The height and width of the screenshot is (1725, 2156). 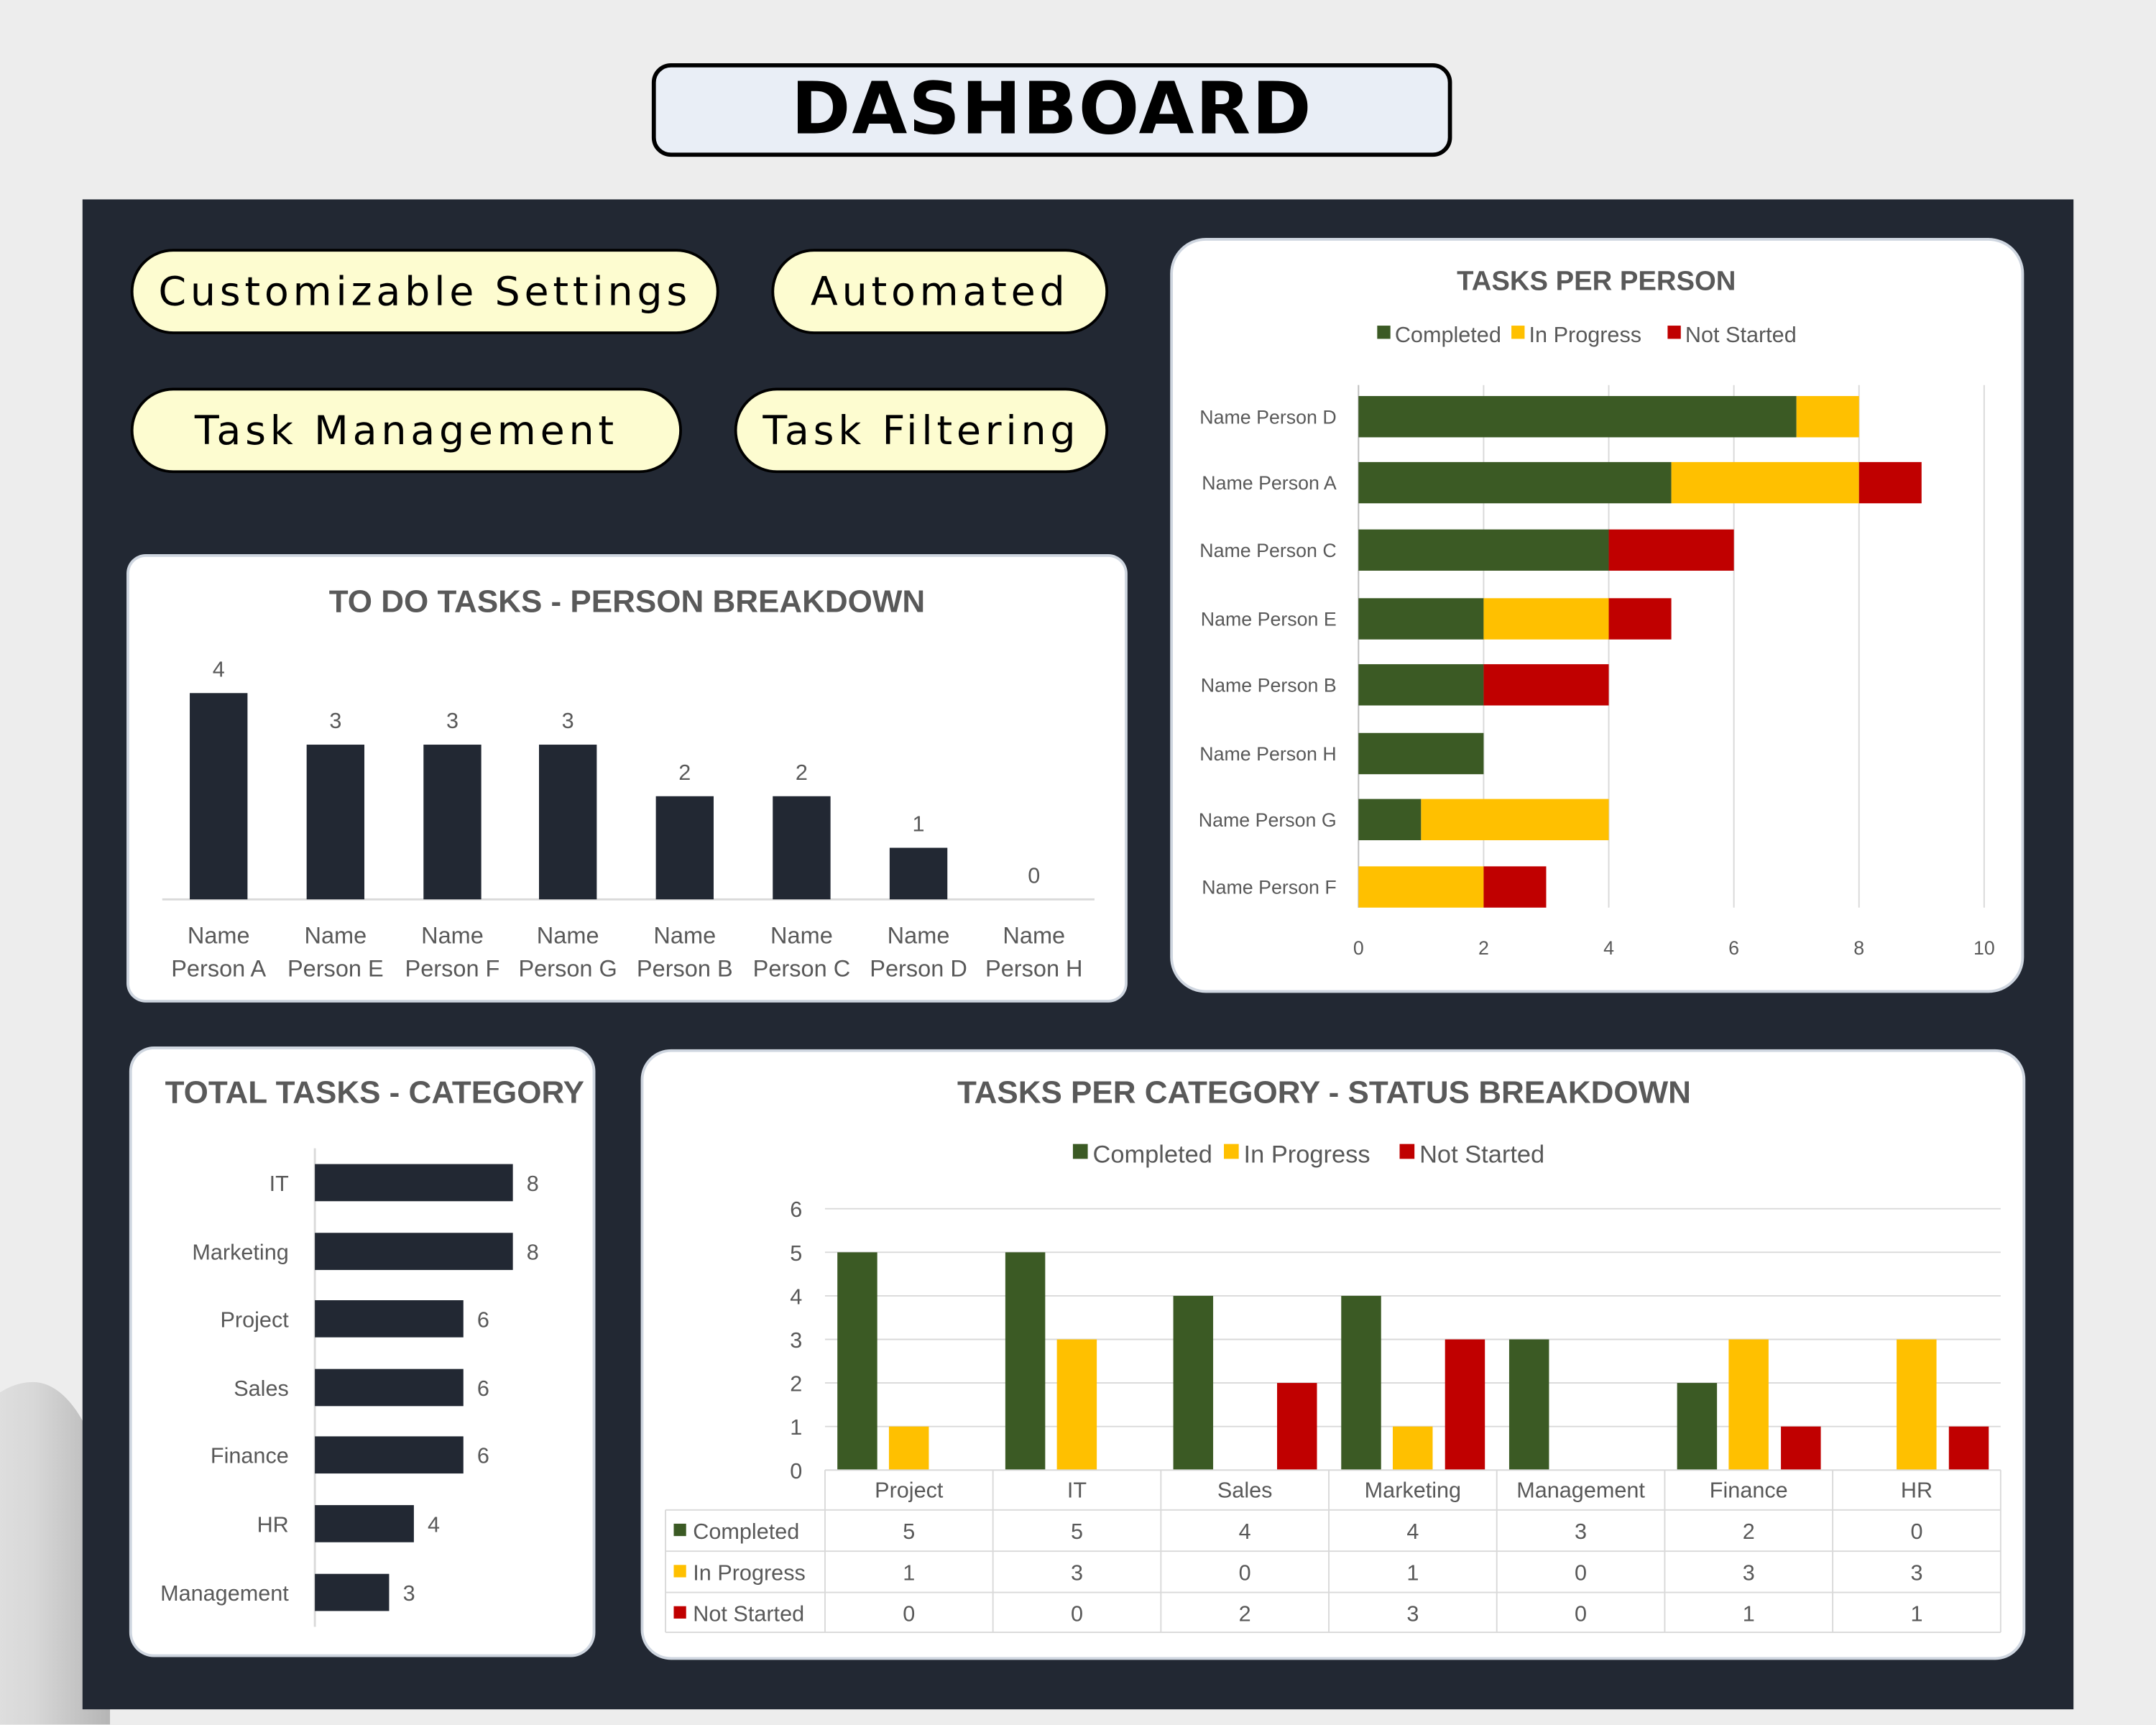 I want to click on table-cell: 4, so click(x=1245, y=1531).